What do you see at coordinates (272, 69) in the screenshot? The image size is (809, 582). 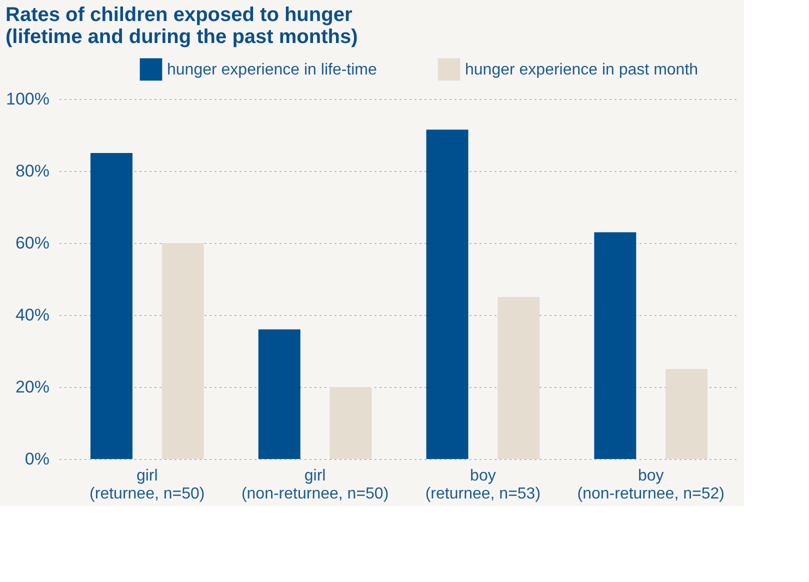 I see `legend-label: hunger experience in life-time` at bounding box center [272, 69].